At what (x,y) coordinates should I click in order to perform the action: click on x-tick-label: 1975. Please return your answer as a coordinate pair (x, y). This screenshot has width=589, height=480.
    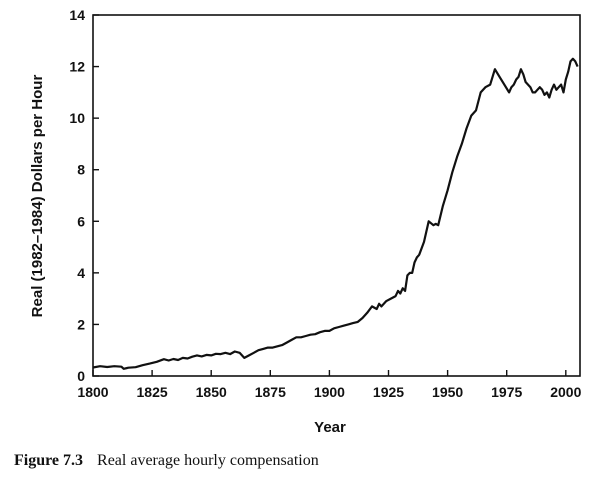
    Looking at the image, I should click on (506, 392).